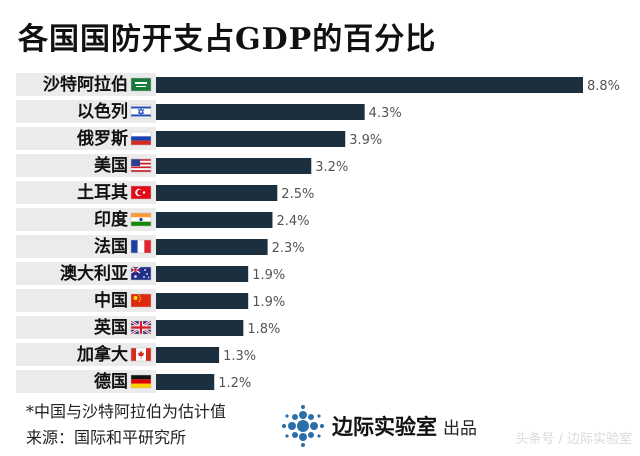 The width and height of the screenshot is (640, 456). Describe the element at coordinates (573, 439) in the screenshot. I see `watermark: 头条号 / 边际实验室` at that location.